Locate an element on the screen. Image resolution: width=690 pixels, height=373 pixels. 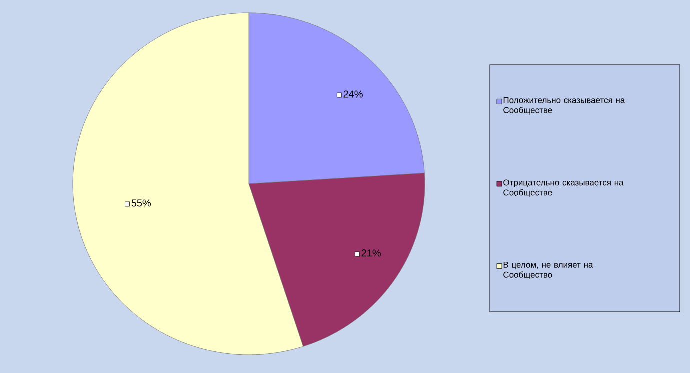
legend-label: Положительно сказывается на Сообществе is located at coordinates (565, 106).